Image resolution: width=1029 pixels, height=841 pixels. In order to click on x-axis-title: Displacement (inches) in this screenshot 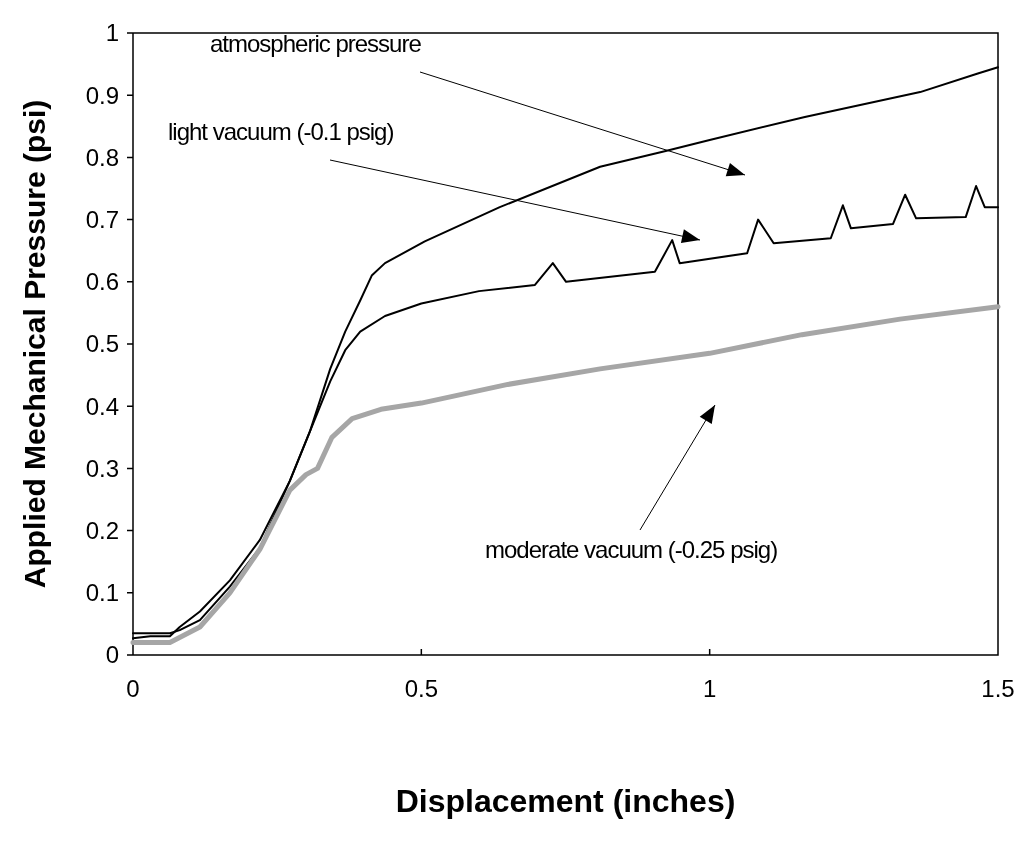, I will do `click(565, 801)`.